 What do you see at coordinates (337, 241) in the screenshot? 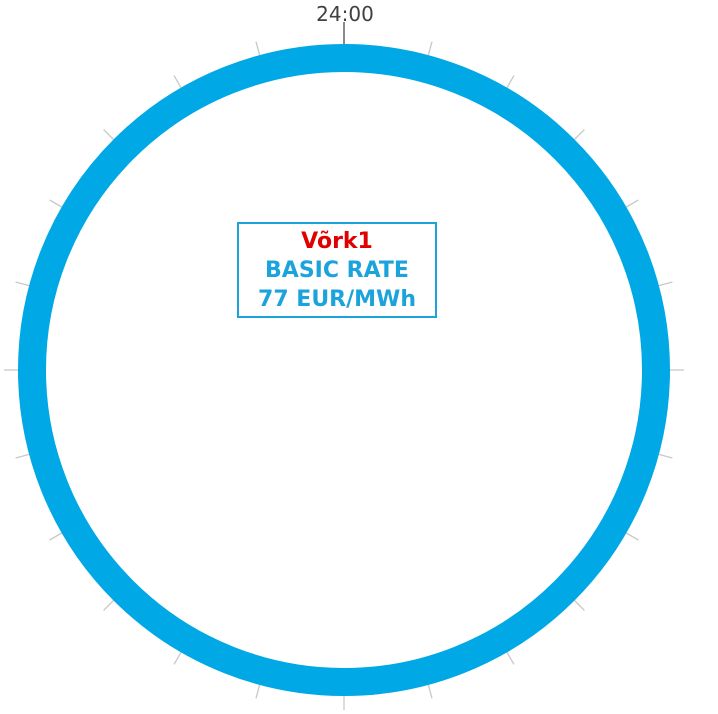
I see `network-name: Võrk1` at bounding box center [337, 241].